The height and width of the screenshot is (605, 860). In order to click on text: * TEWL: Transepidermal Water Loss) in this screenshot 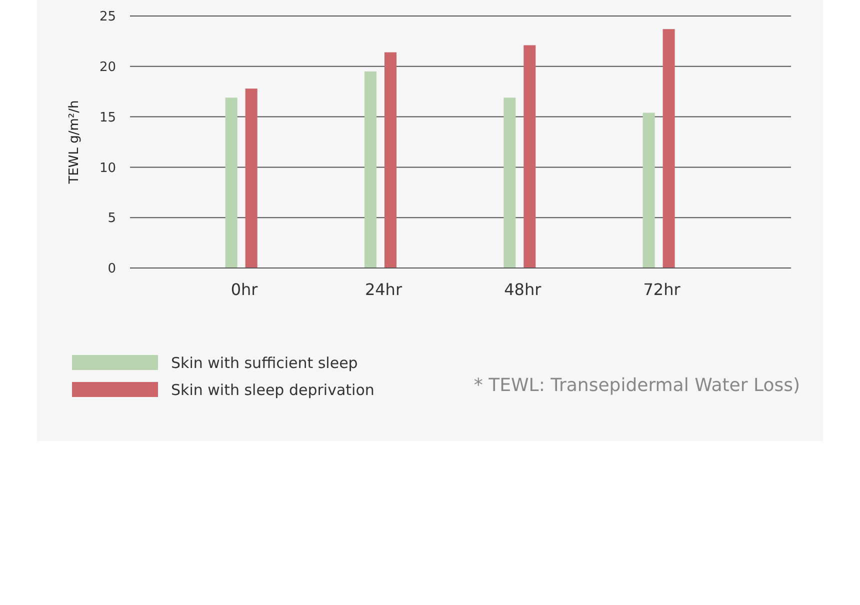, I will do `click(637, 385)`.